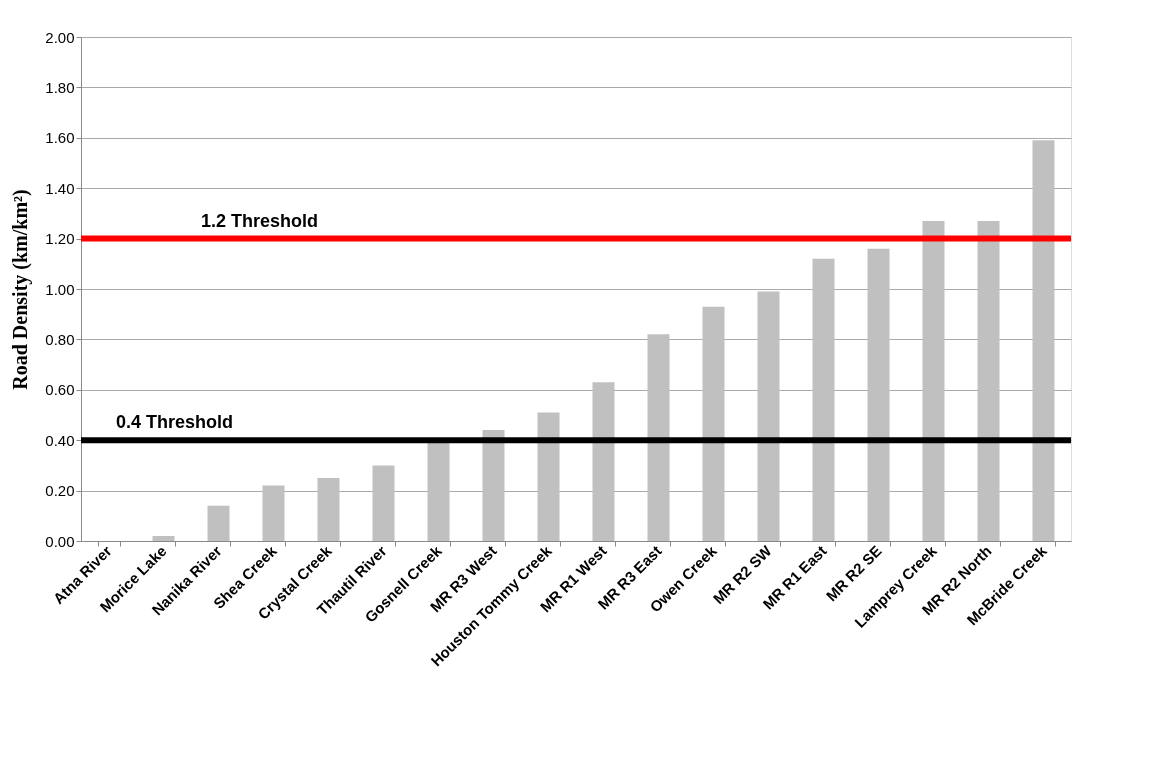  Describe the element at coordinates (60, 541) in the screenshot. I see `y-tick-label: 0.00` at that location.